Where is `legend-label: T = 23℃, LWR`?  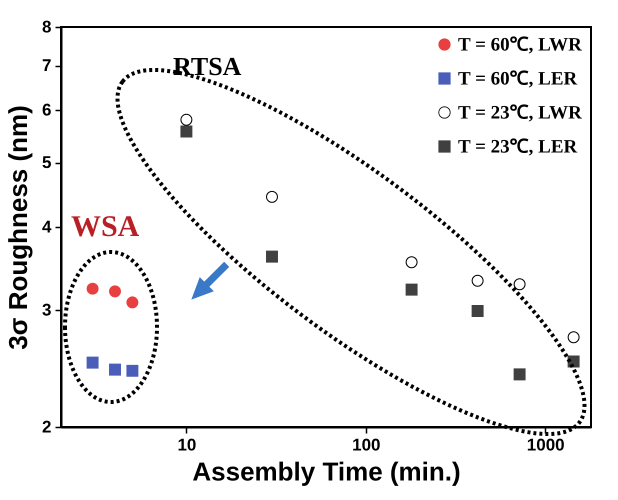
legend-label: T = 23℃, LWR is located at coordinates (520, 113).